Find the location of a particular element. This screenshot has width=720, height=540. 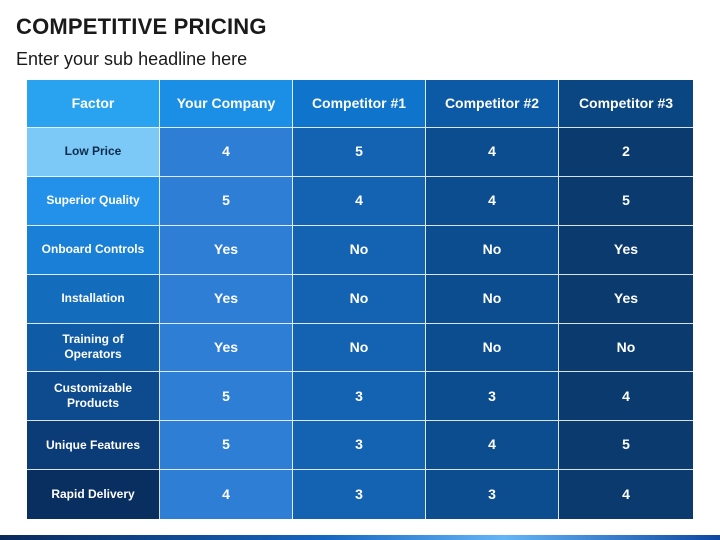

factor-label: Superior Quality is located at coordinates (93, 201).